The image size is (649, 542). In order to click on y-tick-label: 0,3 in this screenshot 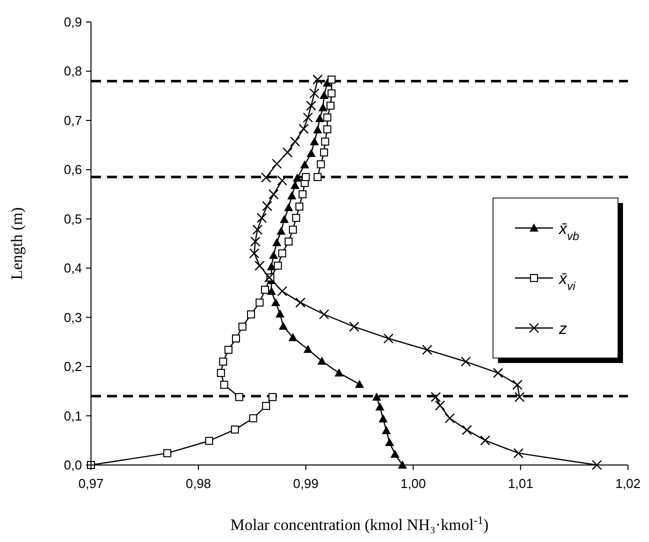, I will do `click(73, 317)`.